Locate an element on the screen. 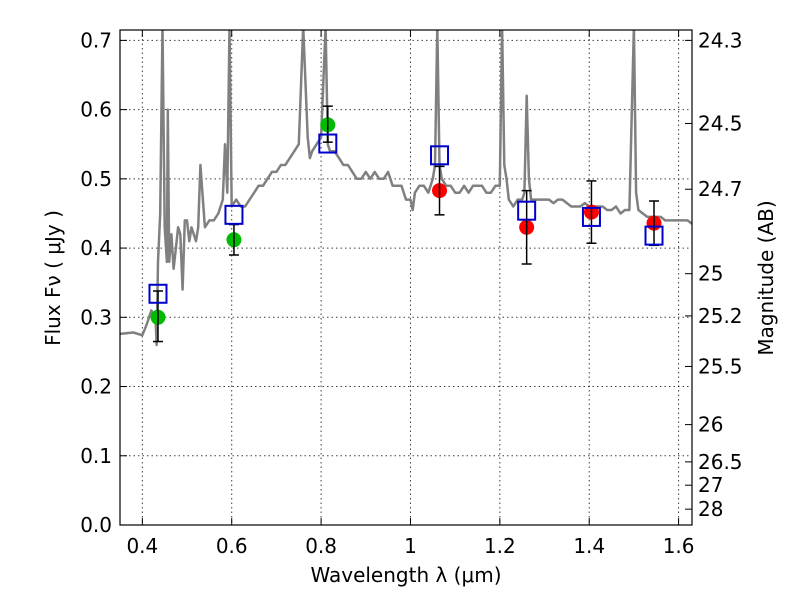 This screenshot has width=800, height=600. right-tick-label: 26 is located at coordinates (710, 425).